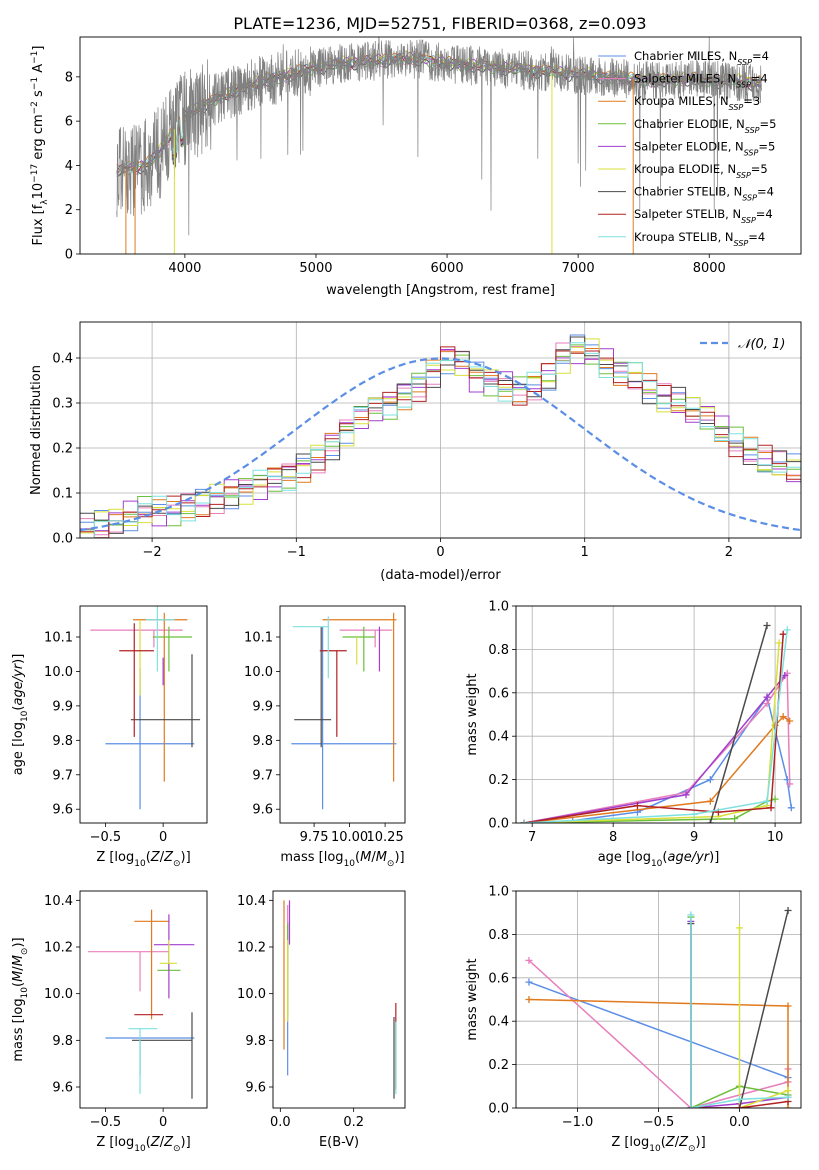  What do you see at coordinates (703, 216) in the screenshot?
I see `legend-label-salpeter-stelib: Salpeter STELIB, NSSP=4` at bounding box center [703, 216].